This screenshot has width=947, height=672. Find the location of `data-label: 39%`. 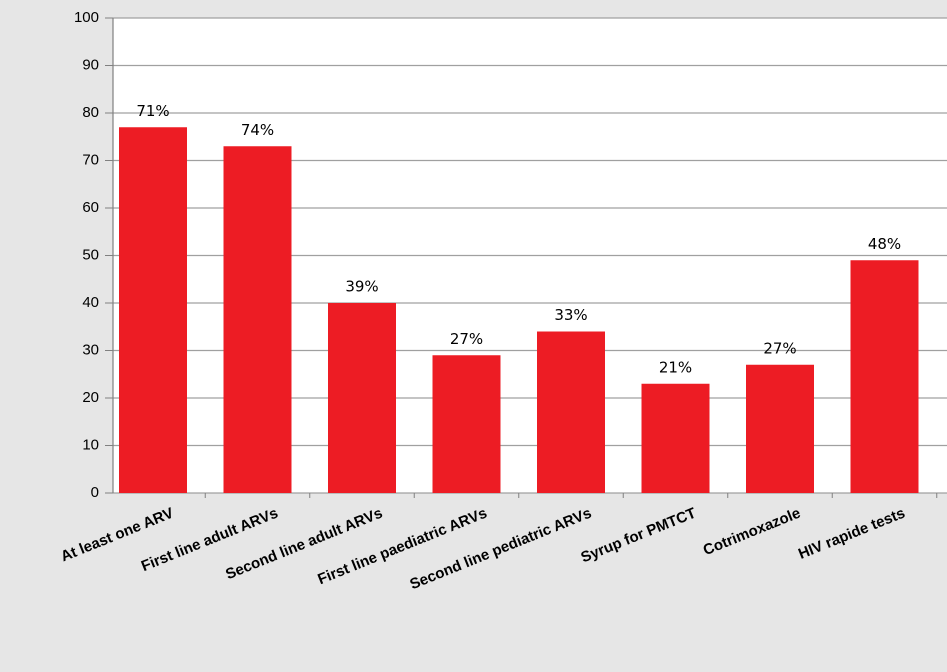

data-label: 39% is located at coordinates (361, 287).